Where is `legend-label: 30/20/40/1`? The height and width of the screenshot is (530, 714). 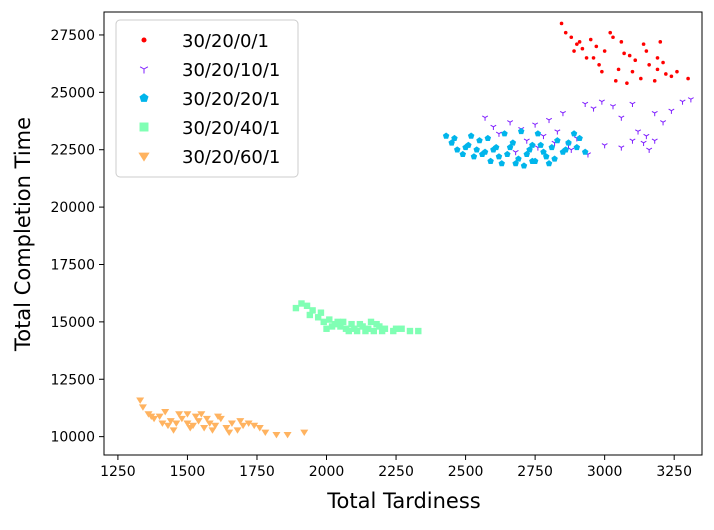
legend-label: 30/20/40/1 is located at coordinates (231, 128).